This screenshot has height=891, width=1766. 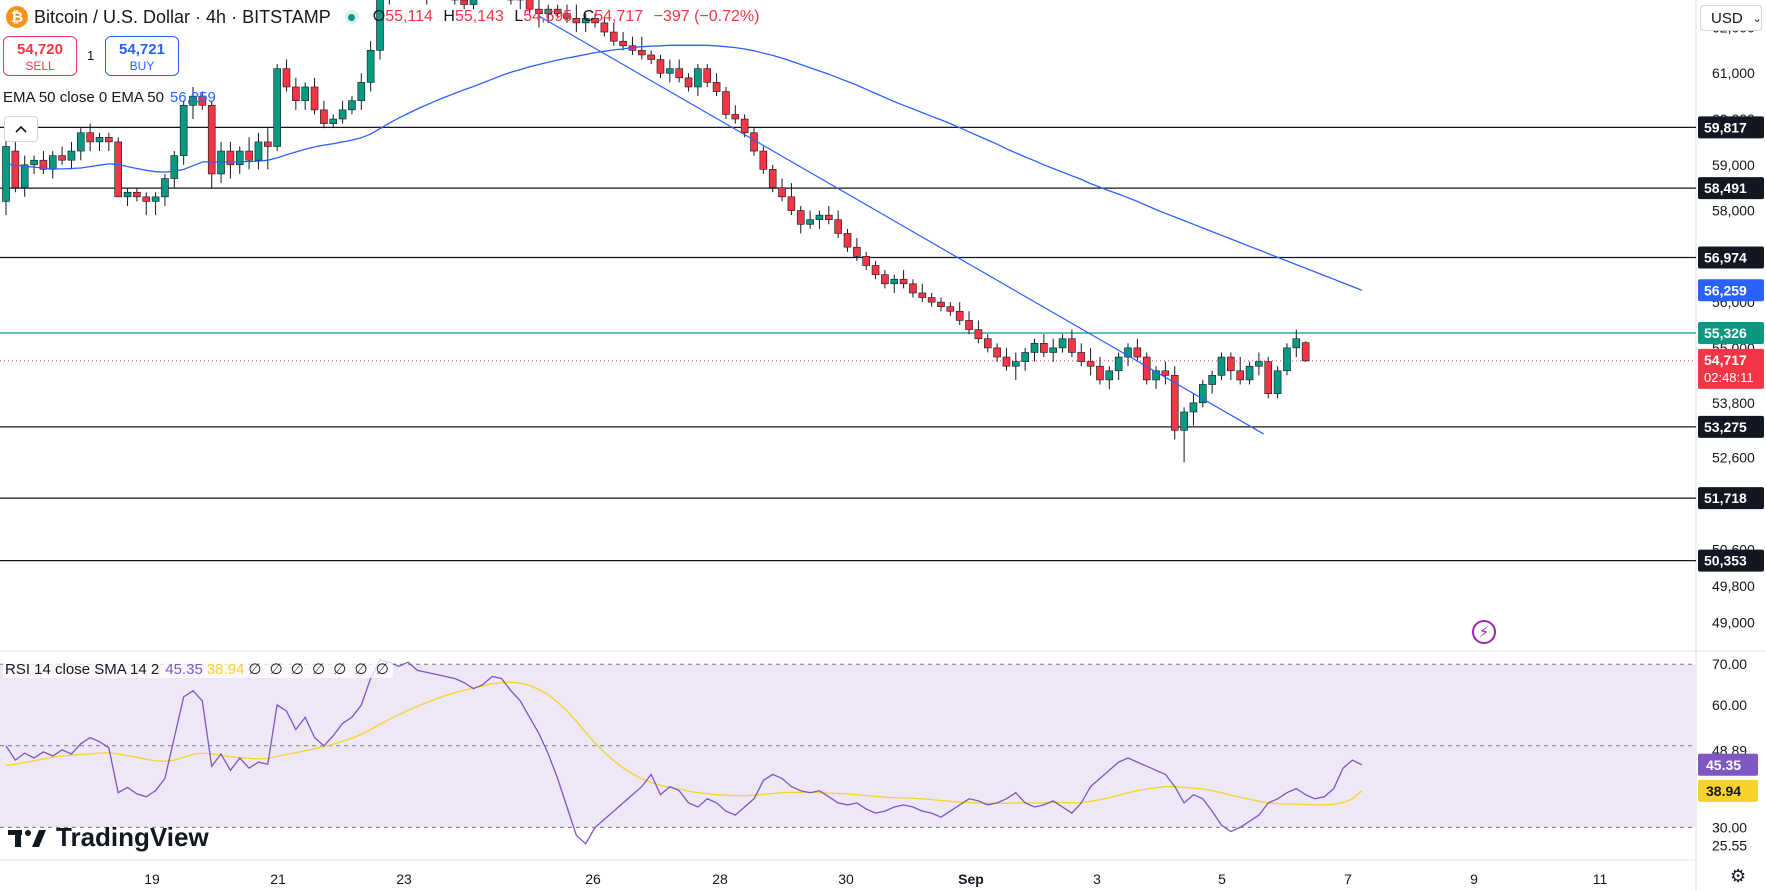 I want to click on buy-button: 54,721 BUY, so click(x=142, y=56).